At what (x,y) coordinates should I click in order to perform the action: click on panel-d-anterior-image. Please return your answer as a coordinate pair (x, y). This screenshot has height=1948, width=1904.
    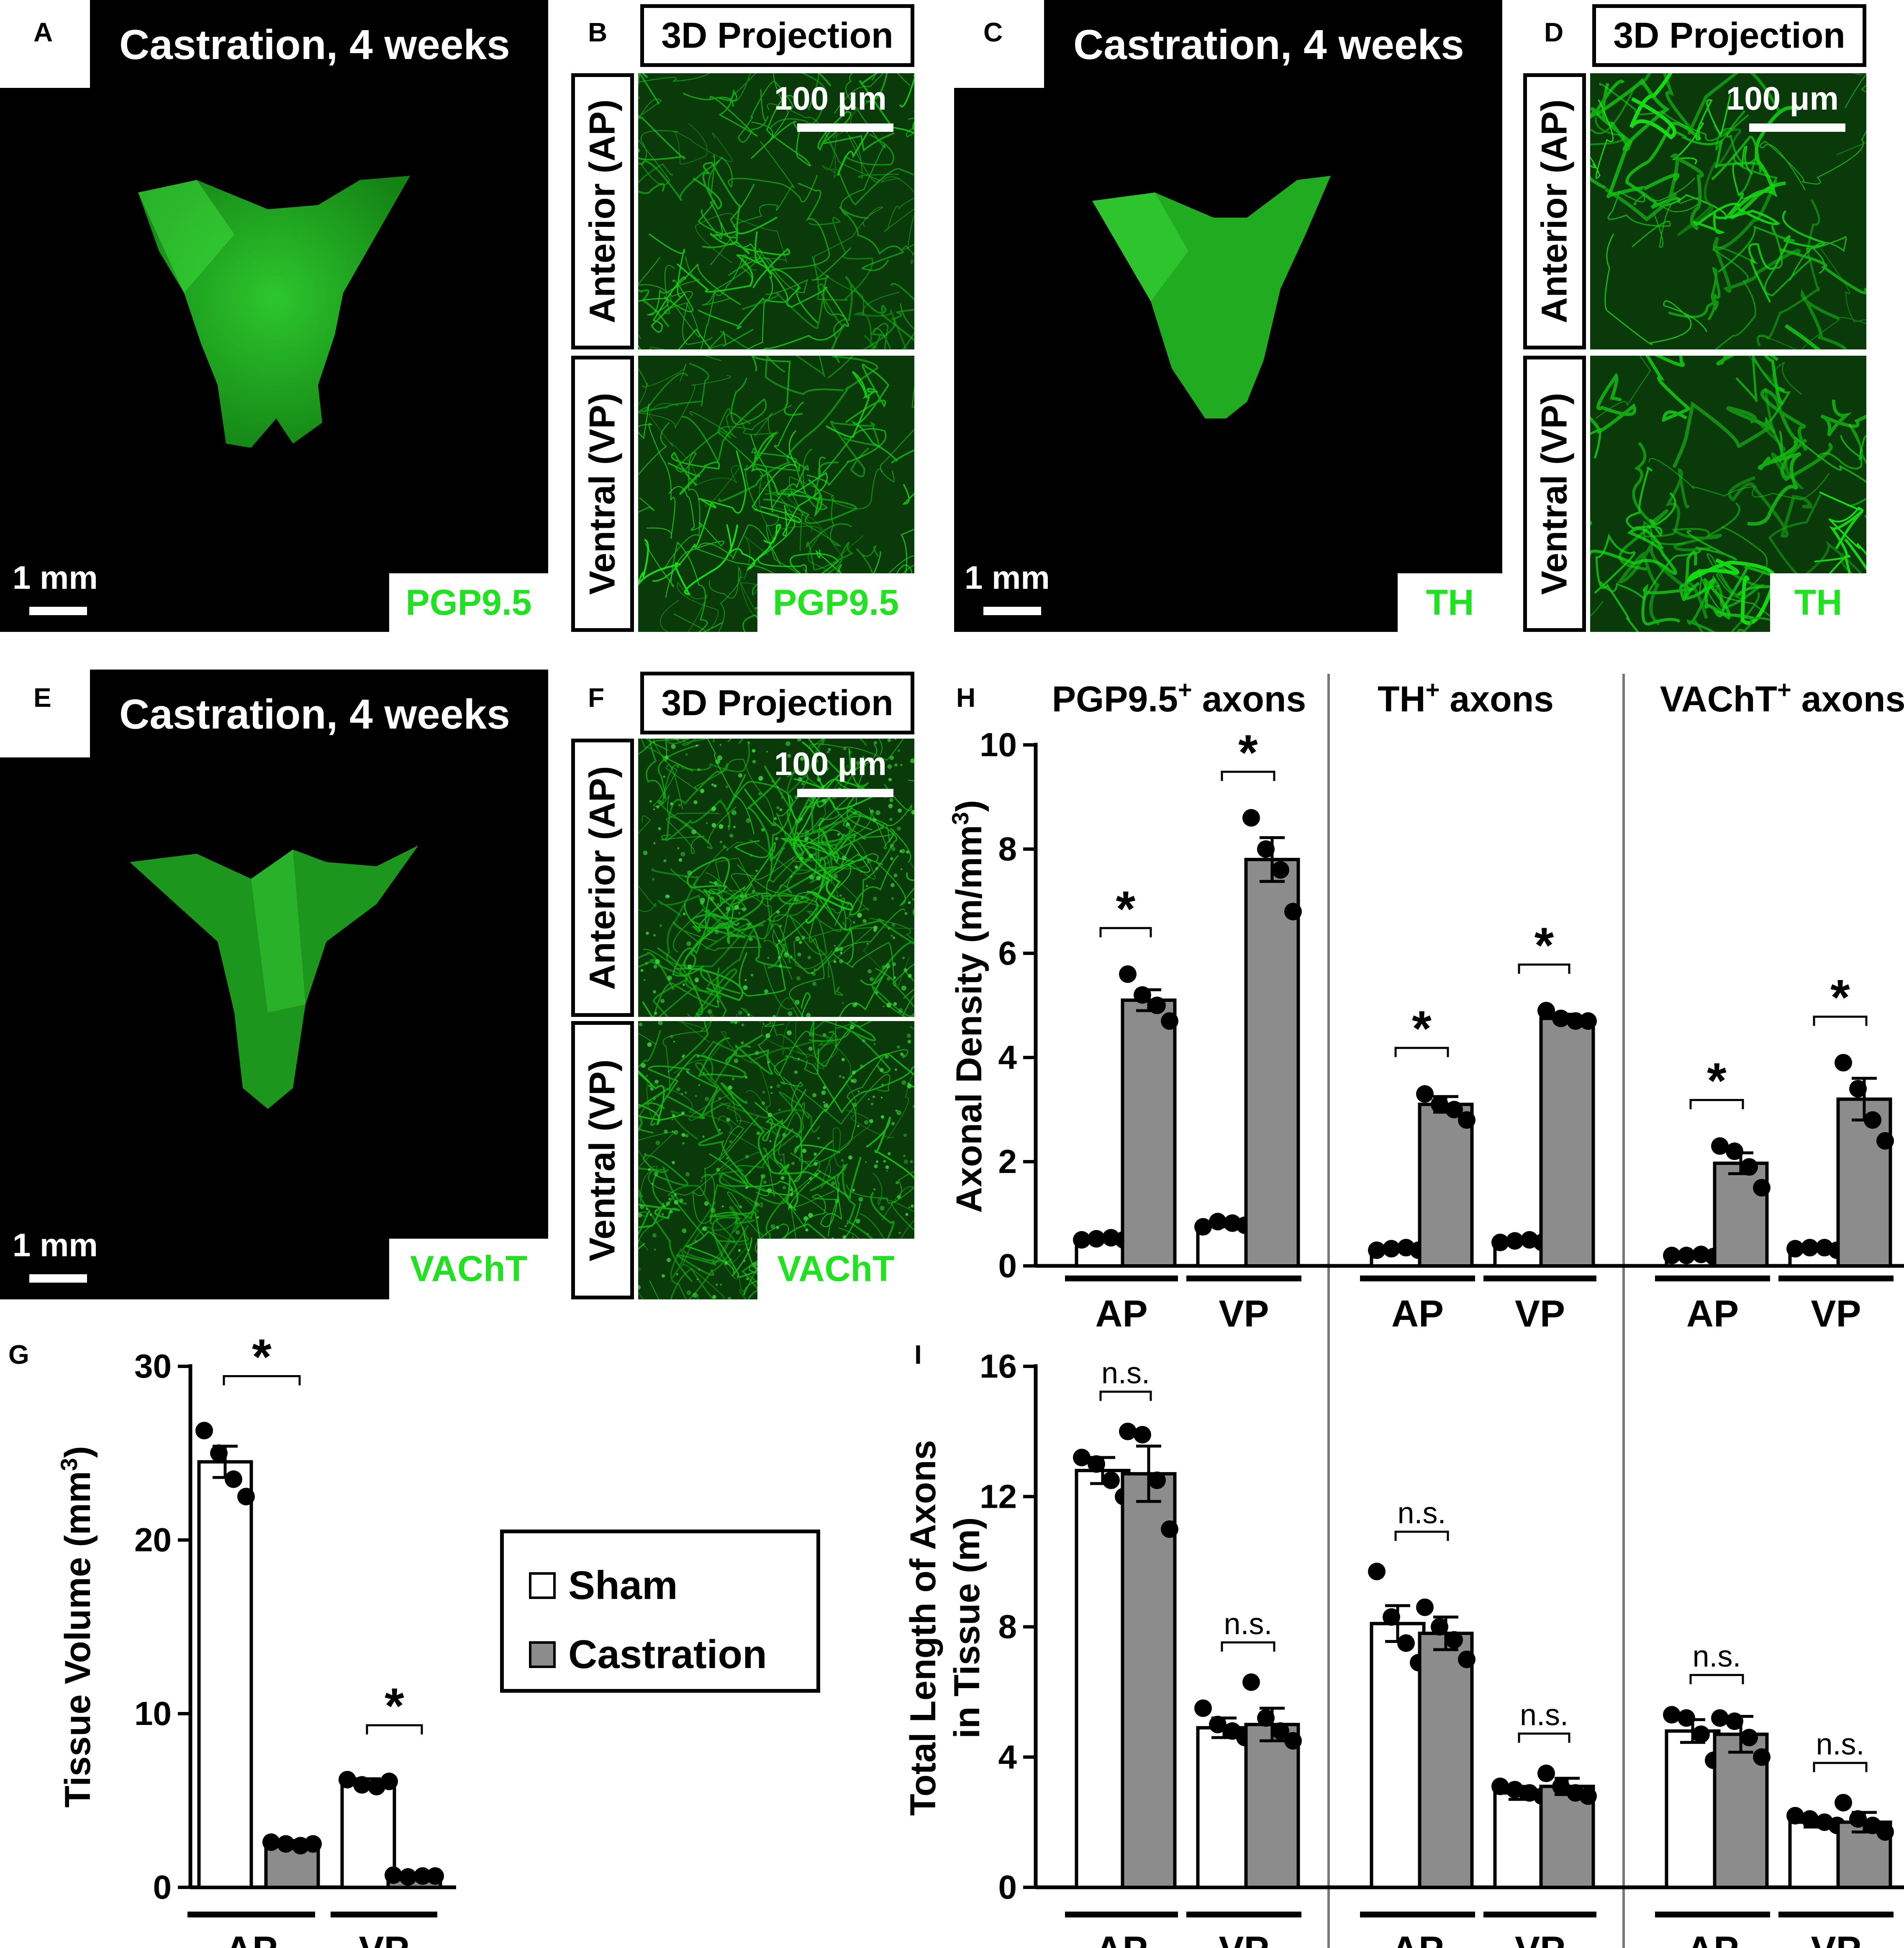
    Looking at the image, I should click on (1728, 211).